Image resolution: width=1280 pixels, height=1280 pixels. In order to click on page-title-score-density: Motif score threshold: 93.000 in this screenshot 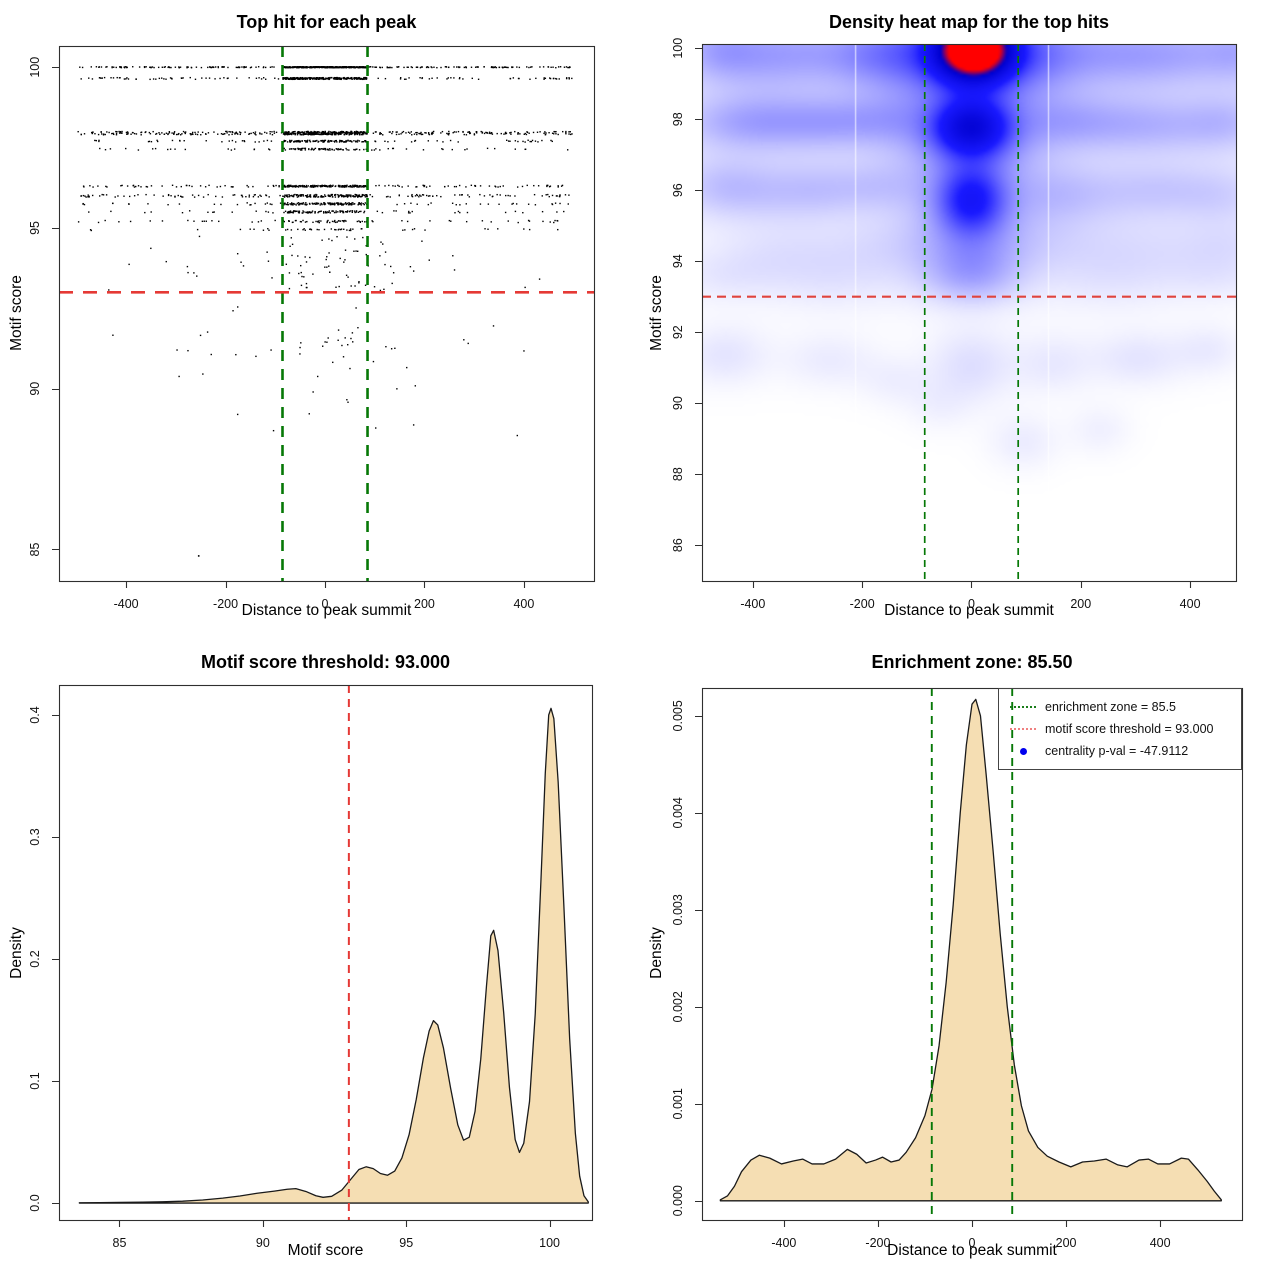, I will do `click(325, 662)`.